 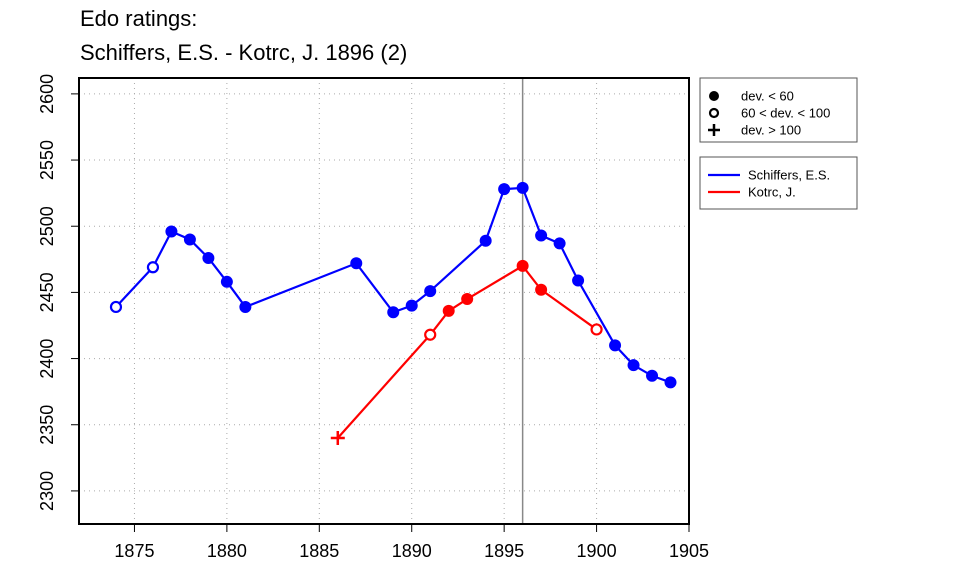 I want to click on marker-legend-box, so click(x=778, y=110).